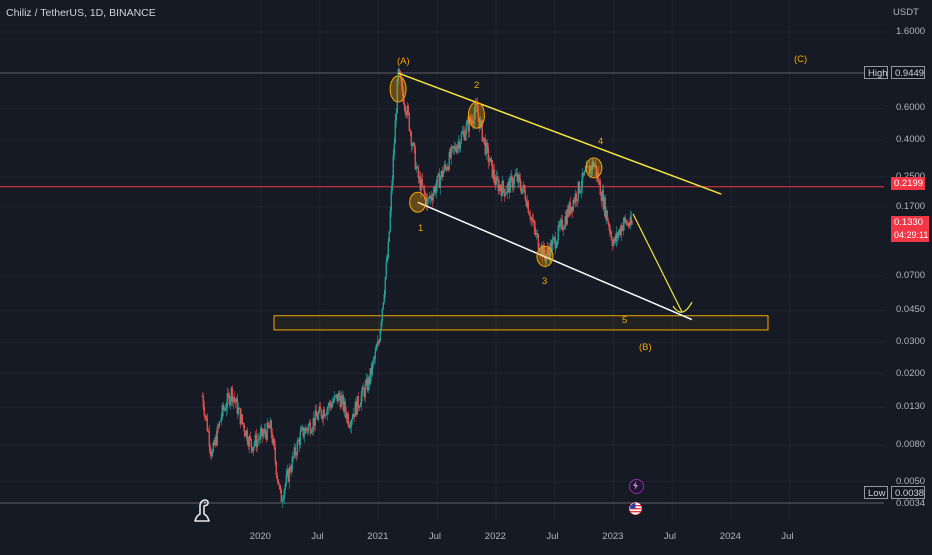 The width and height of the screenshot is (932, 555). I want to click on time-tick-label: 2020, so click(260, 536).